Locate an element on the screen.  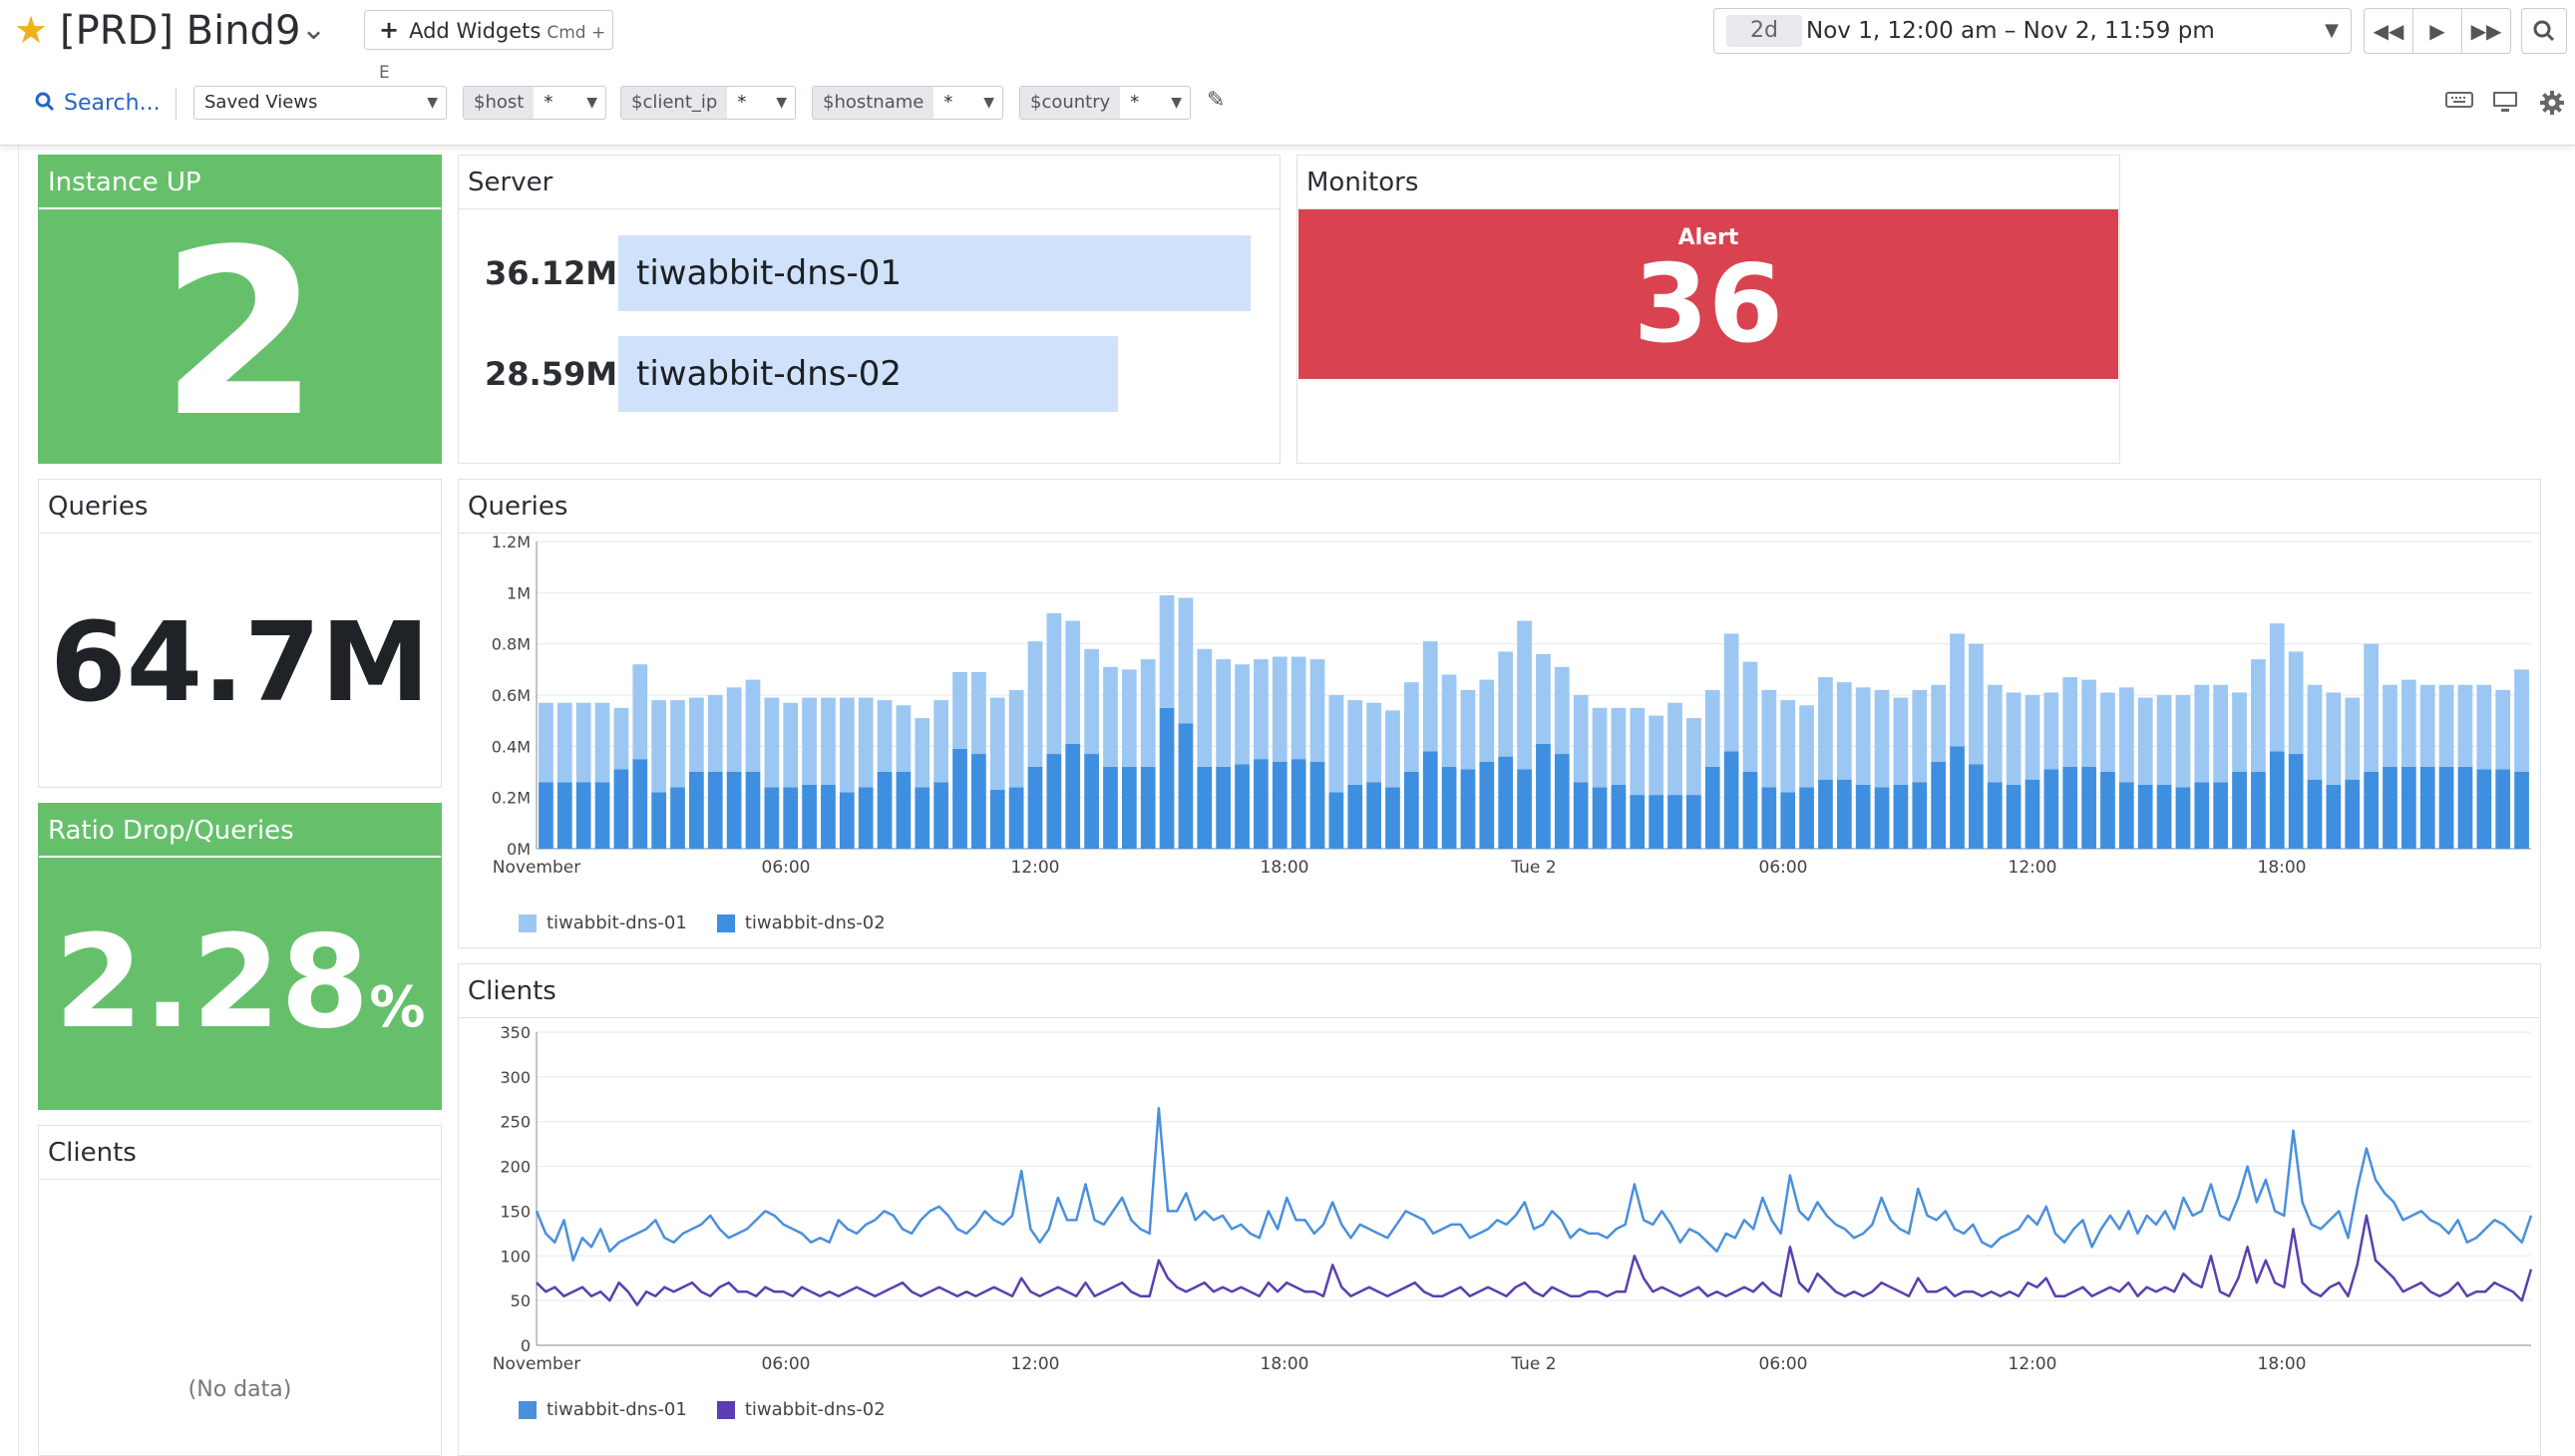
template-var-hostname: $hostname * ▼ is located at coordinates (907, 103).